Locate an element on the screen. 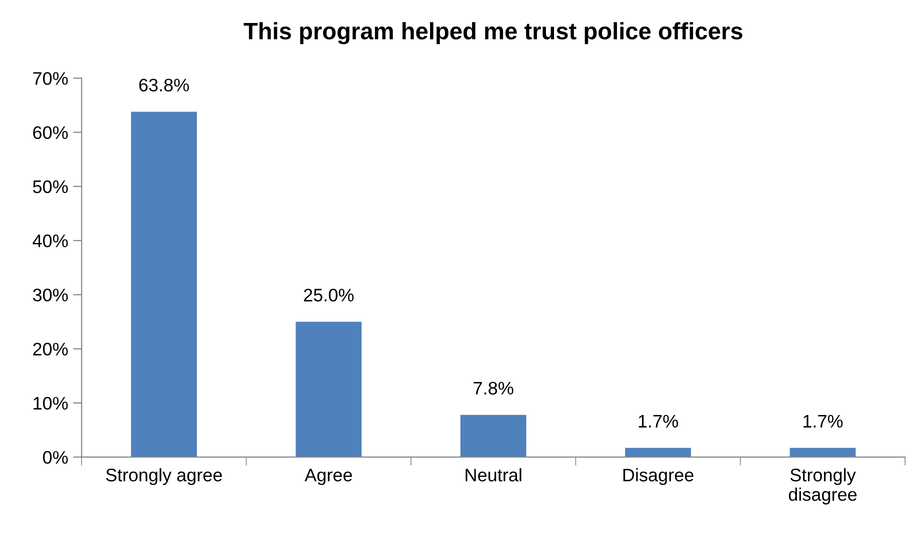 The image size is (917, 539). x-tick-label: Strongly disagree is located at coordinates (822, 486).